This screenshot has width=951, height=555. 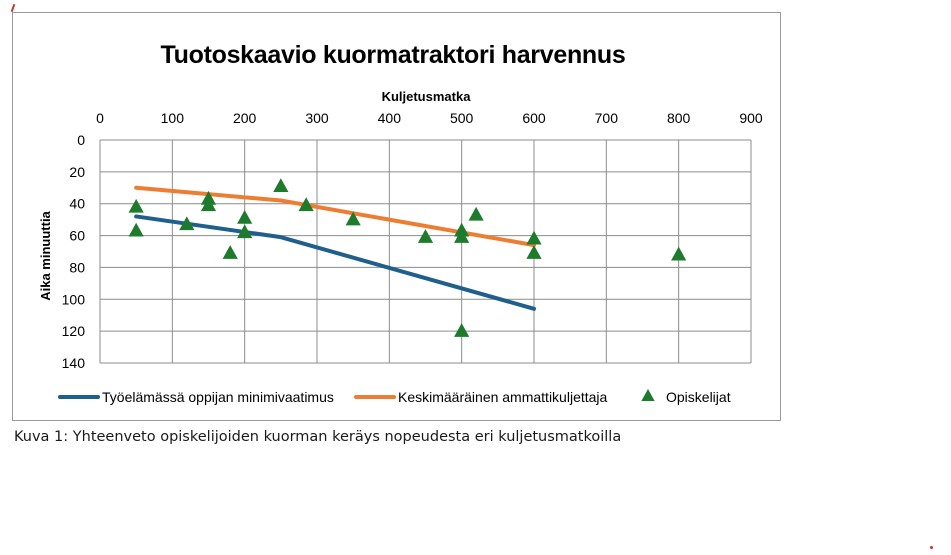 What do you see at coordinates (218, 397) in the screenshot?
I see `legend-label-0: Työelämässä oppijan minimivaatimus` at bounding box center [218, 397].